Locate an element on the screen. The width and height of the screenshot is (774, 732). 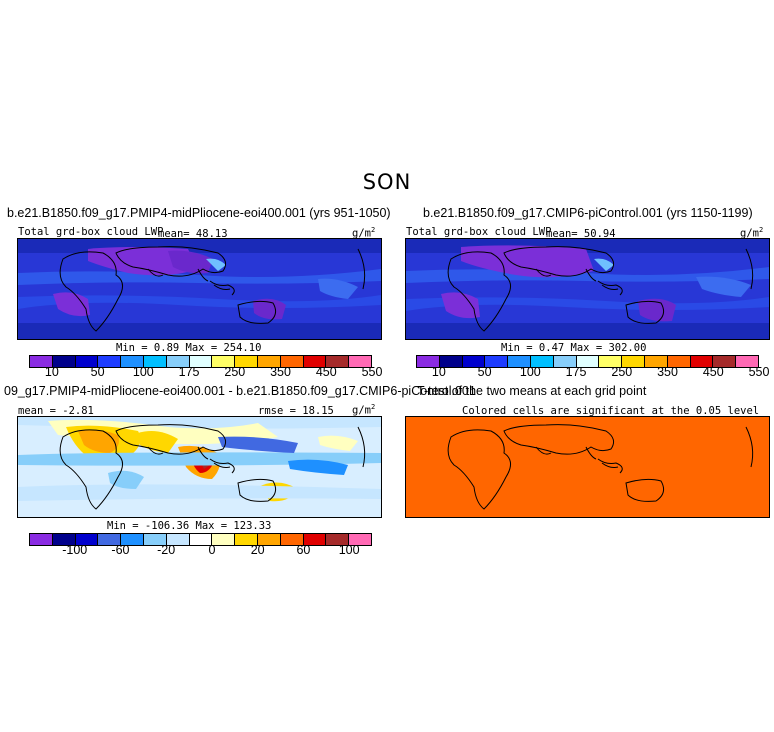
diff-colorbar-label: -100 is located at coordinates (75, 550).